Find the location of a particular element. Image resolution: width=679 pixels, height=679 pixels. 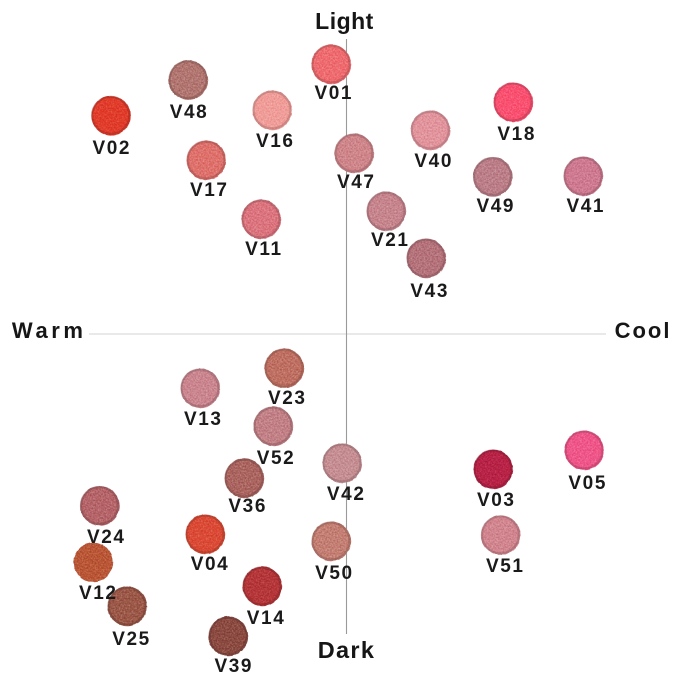

svg-text: V16 is located at coordinates (275, 141).